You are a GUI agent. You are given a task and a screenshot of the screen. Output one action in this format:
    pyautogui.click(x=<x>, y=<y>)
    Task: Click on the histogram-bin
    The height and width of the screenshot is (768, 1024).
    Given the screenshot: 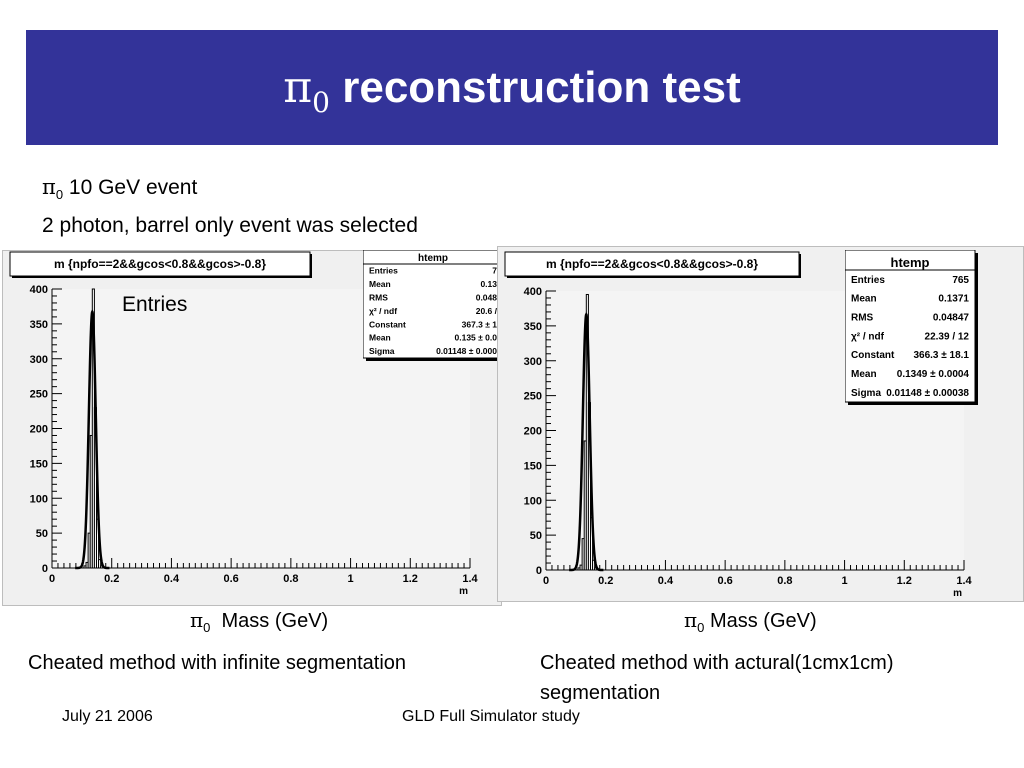 What is the action you would take?
    pyautogui.click(x=100, y=564)
    